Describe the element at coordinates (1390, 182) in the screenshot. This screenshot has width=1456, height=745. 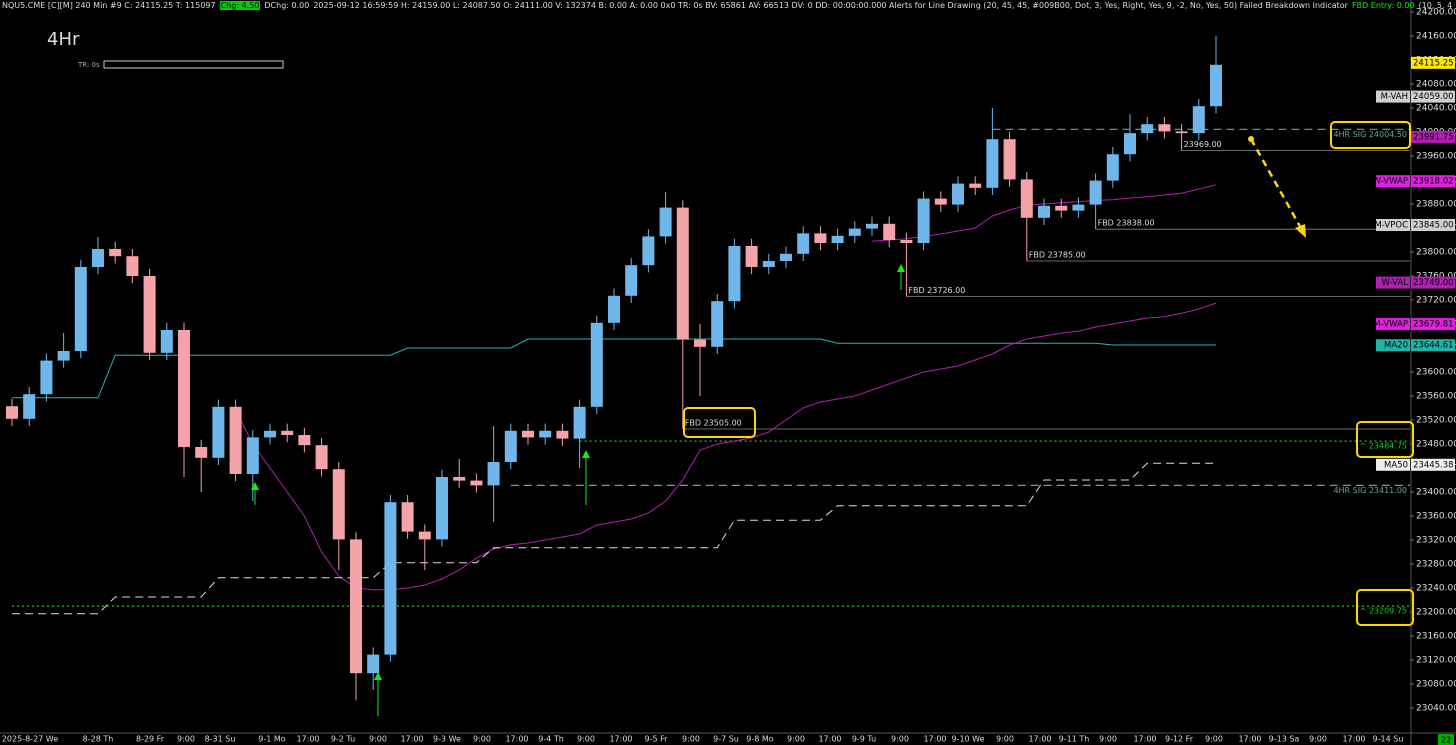
I see `marker-name: W-VWAP` at that location.